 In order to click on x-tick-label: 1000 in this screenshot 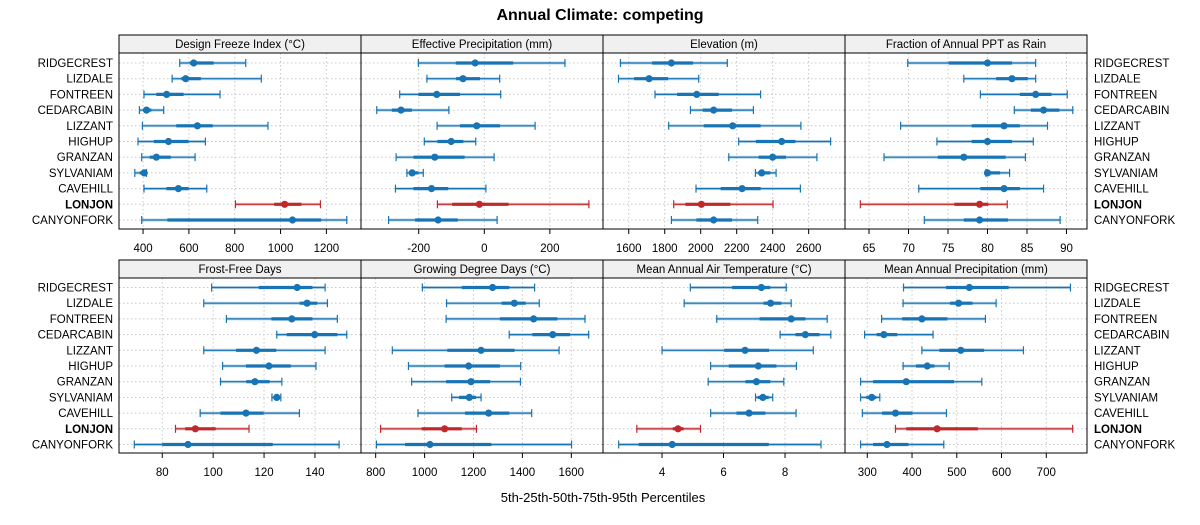, I will do `click(425, 473)`.